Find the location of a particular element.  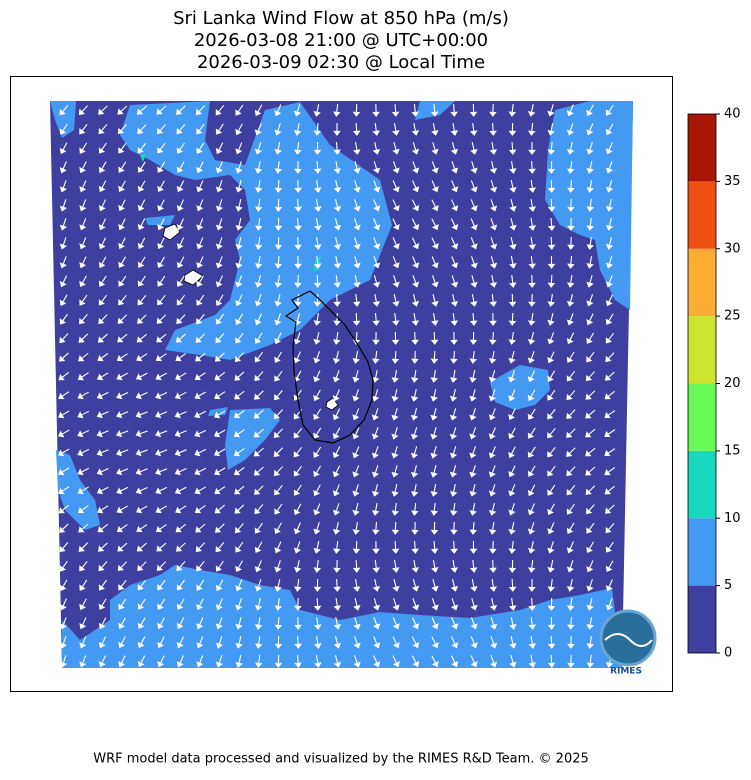

colorbar: 0 5 10 15 20 25 30 35 40 is located at coordinates (714, 384).